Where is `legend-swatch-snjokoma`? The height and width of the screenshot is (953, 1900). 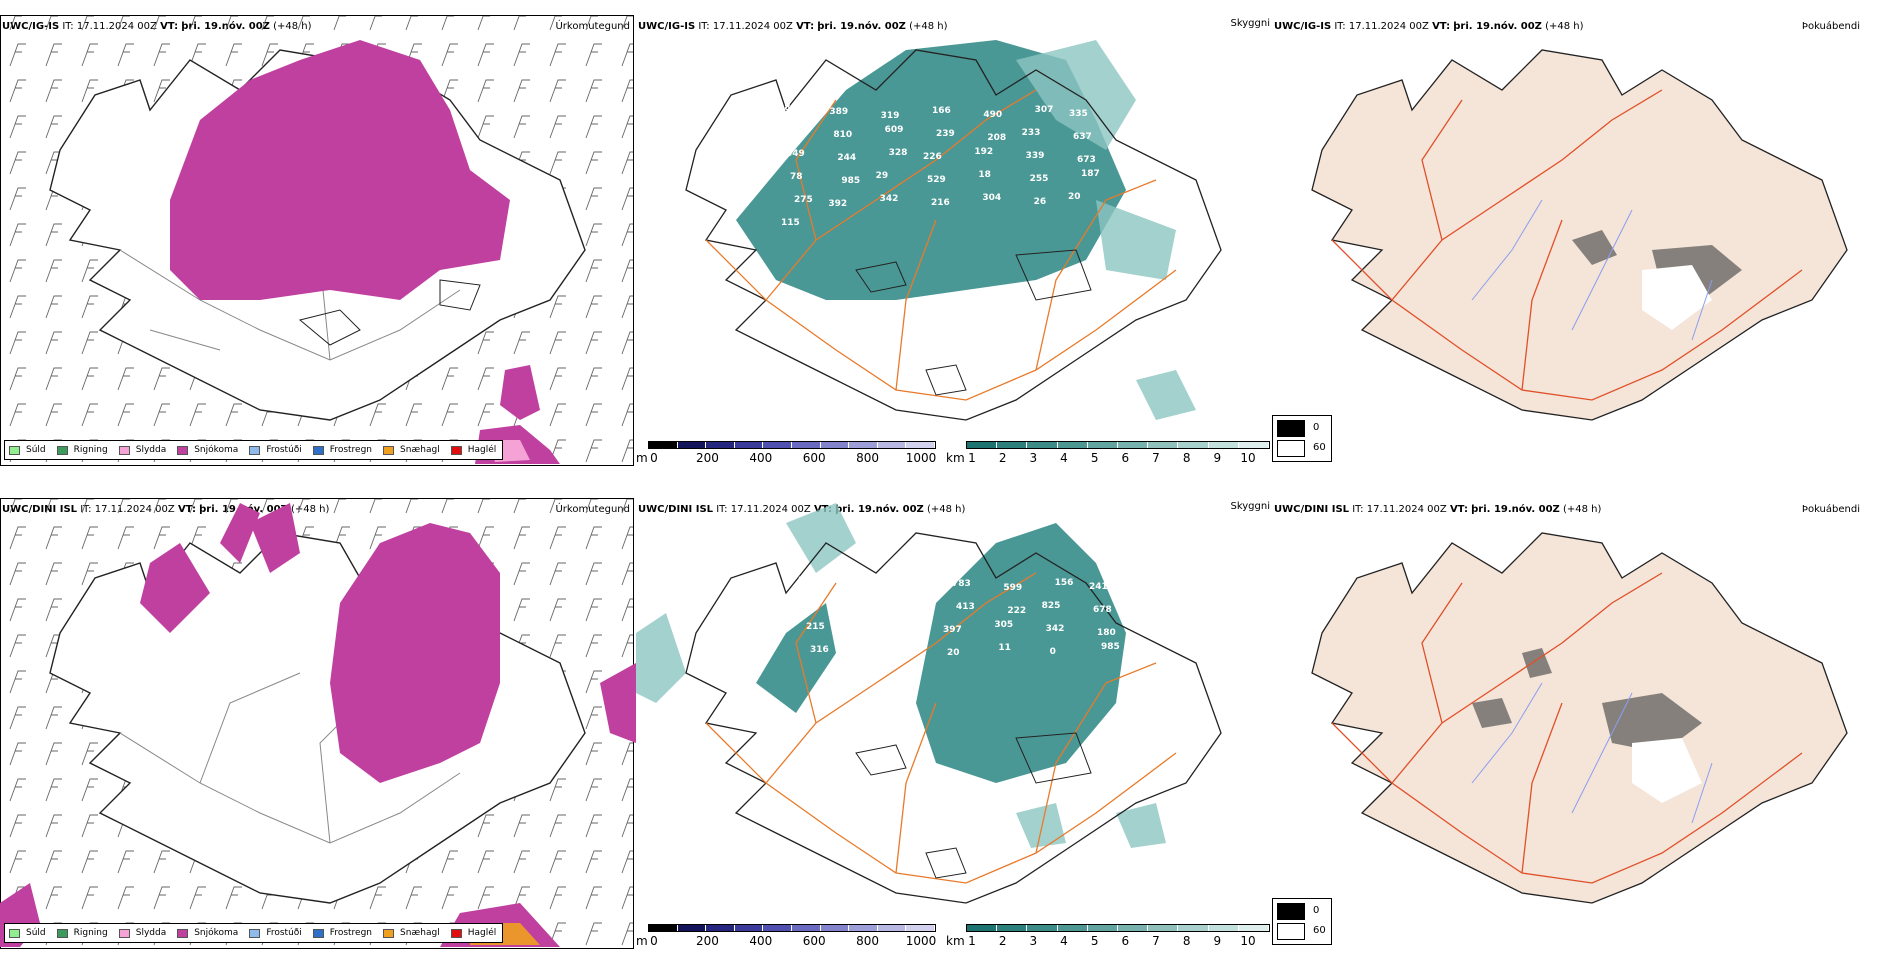
legend-swatch-snjokoma is located at coordinates (183, 933).